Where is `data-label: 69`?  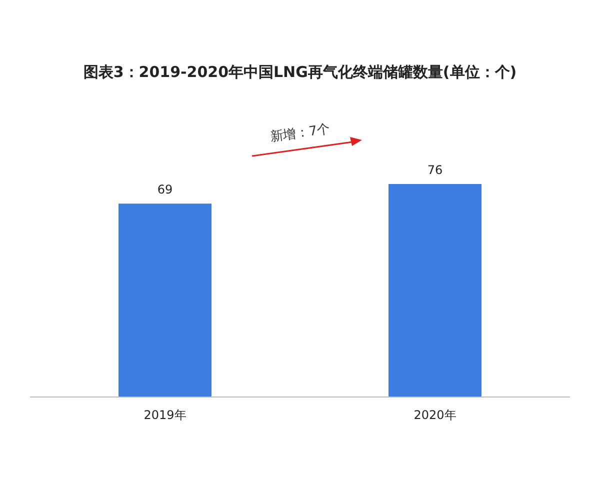
data-label: 69 is located at coordinates (165, 189).